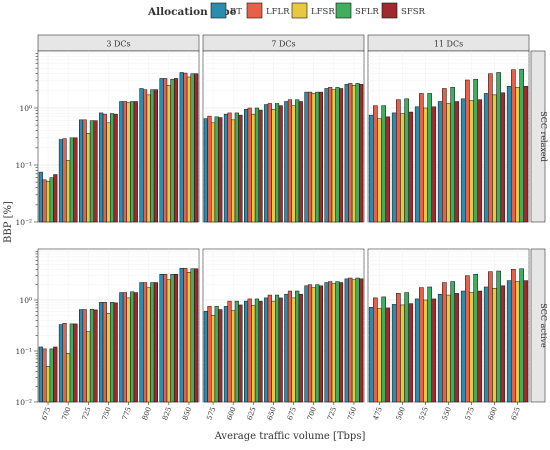 Image resolution: width=550 pixels, height=450 pixels. What do you see at coordinates (127, 413) in the screenshot?
I see `x-tick-label: 775` at bounding box center [127, 413].